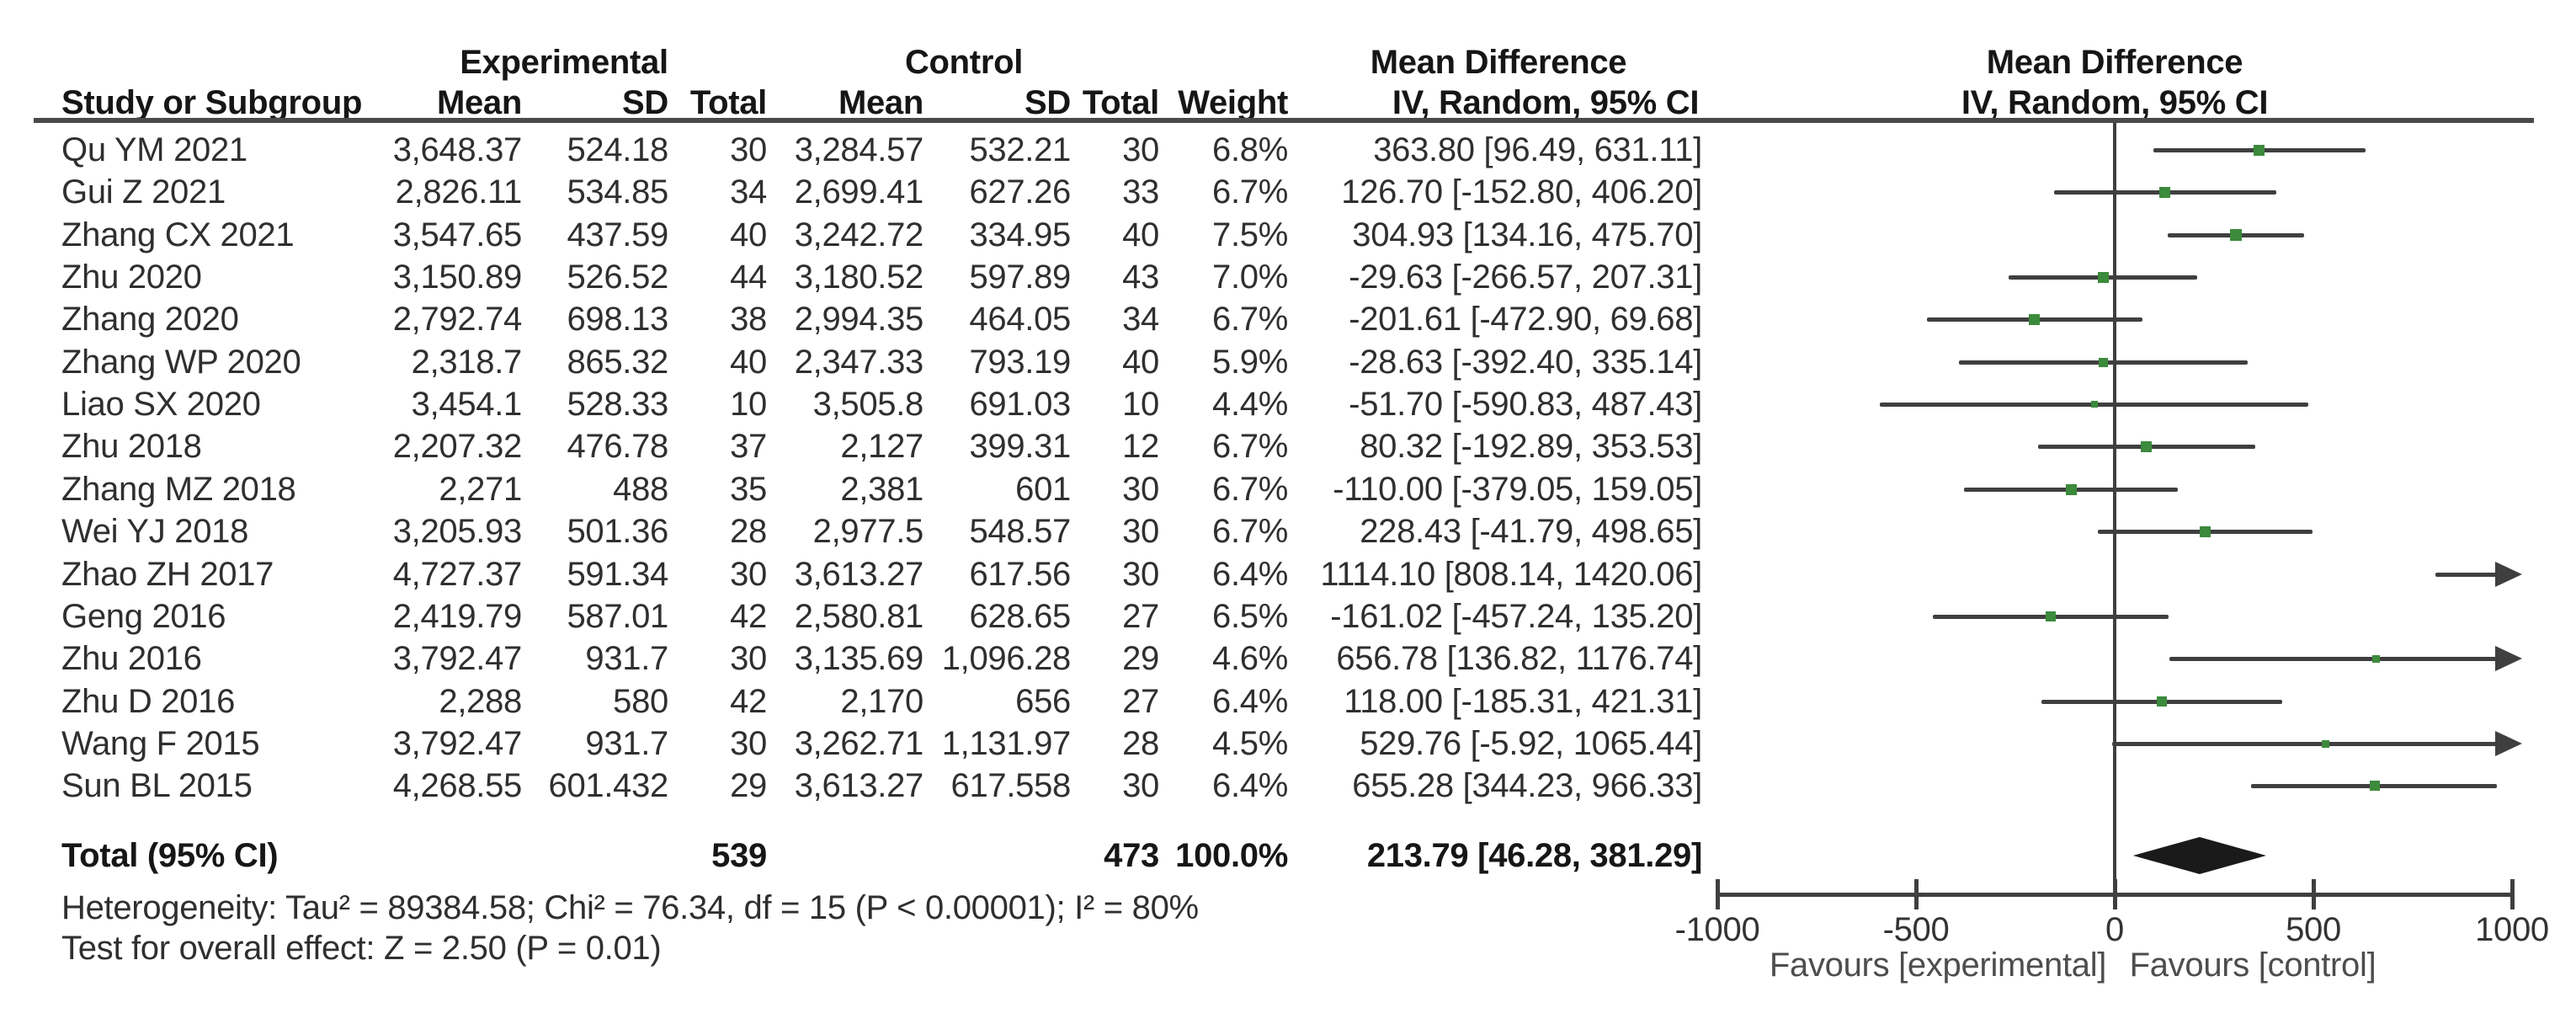 Image resolution: width=2576 pixels, height=1024 pixels. I want to click on exp-sd-value: 601.432, so click(608, 785).